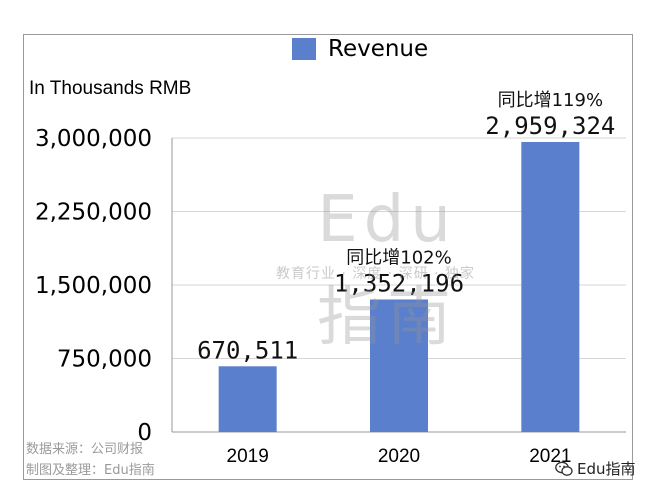 This screenshot has width=658, height=498. What do you see at coordinates (399, 283) in the screenshot?
I see `data-label: 1,352,196` at bounding box center [399, 283].